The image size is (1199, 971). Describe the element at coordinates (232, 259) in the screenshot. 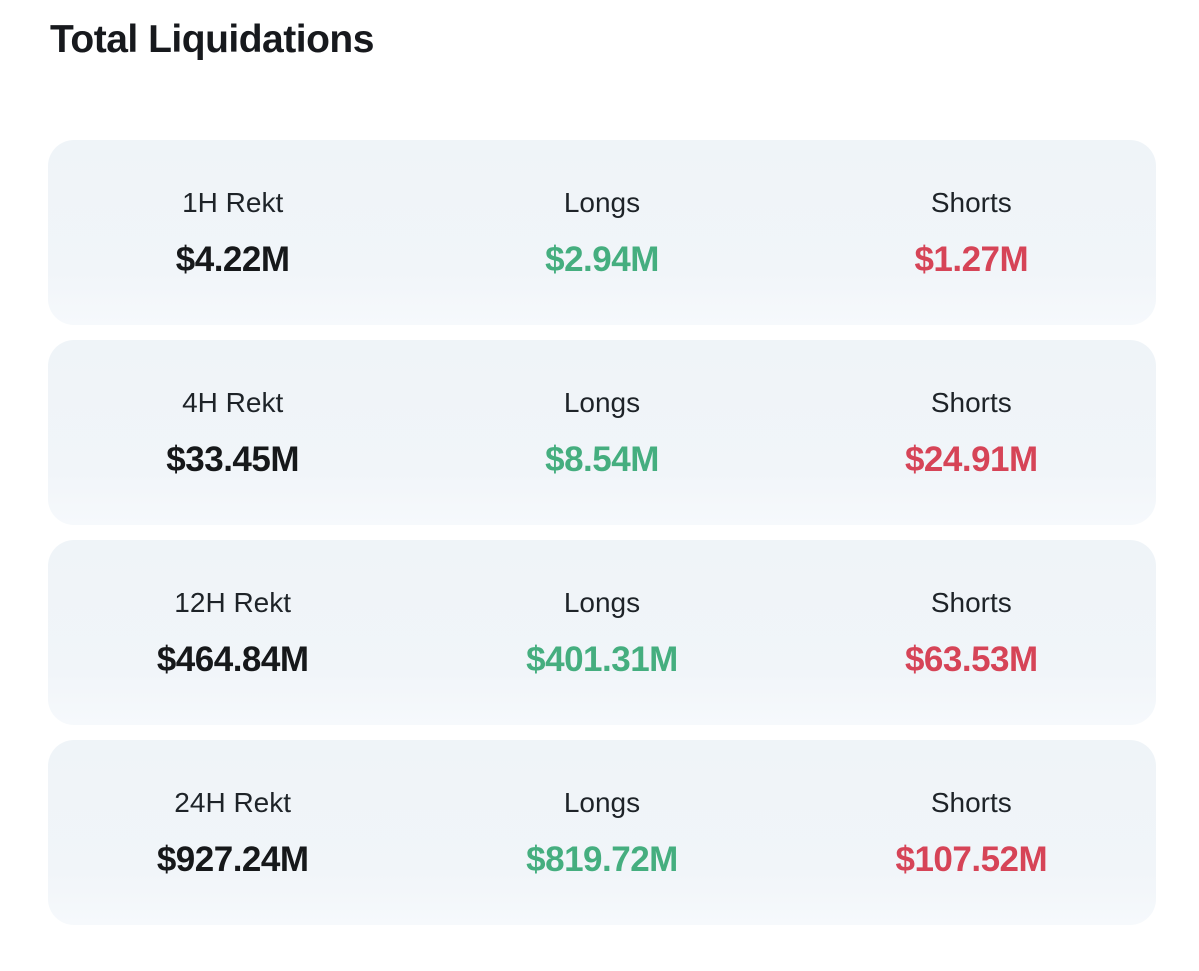

I see `total-rekt-value: $4.22M` at that location.